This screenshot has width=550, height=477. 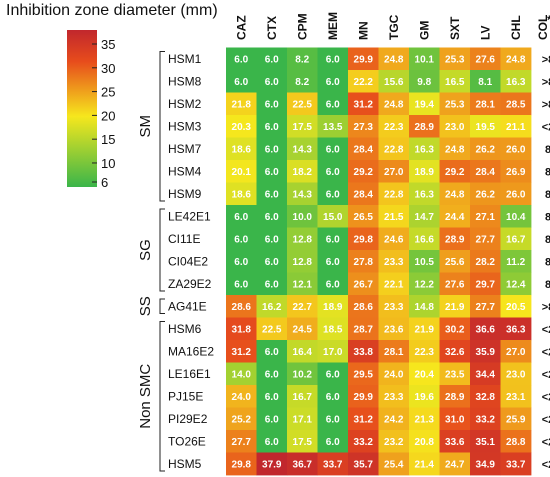 What do you see at coordinates (516, 104) in the screenshot?
I see `cell-value-label: 28.5` at bounding box center [516, 104].